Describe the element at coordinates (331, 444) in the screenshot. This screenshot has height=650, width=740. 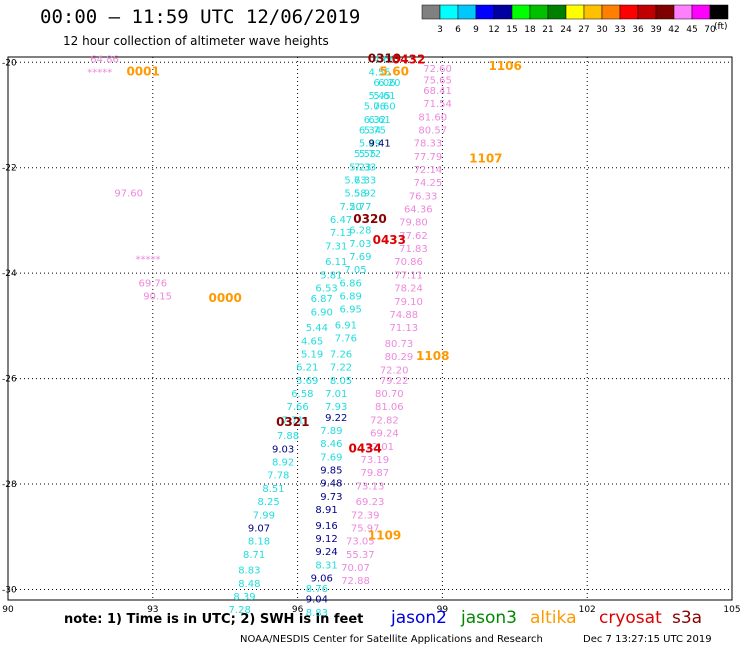
I see `wave-height-point: 8.46` at that location.